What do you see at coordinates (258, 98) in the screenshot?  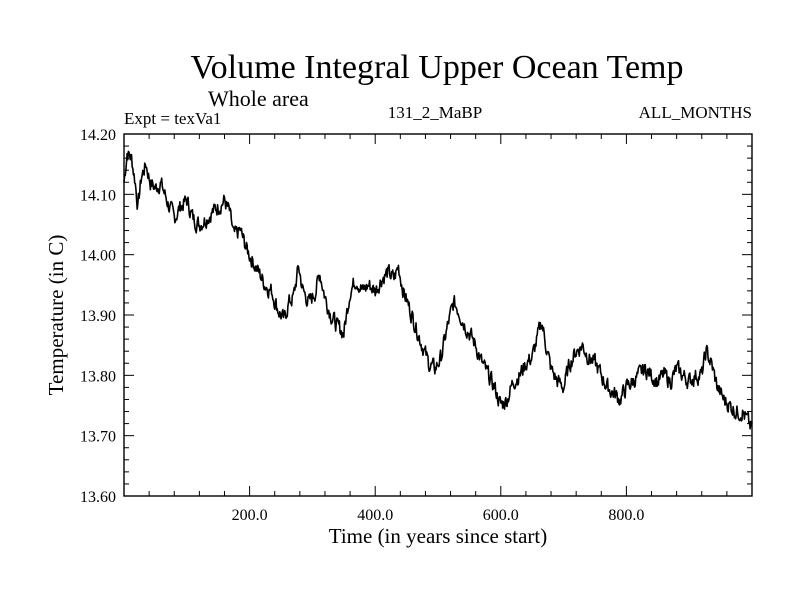 I see `chart-subtitle: Whole area` at bounding box center [258, 98].